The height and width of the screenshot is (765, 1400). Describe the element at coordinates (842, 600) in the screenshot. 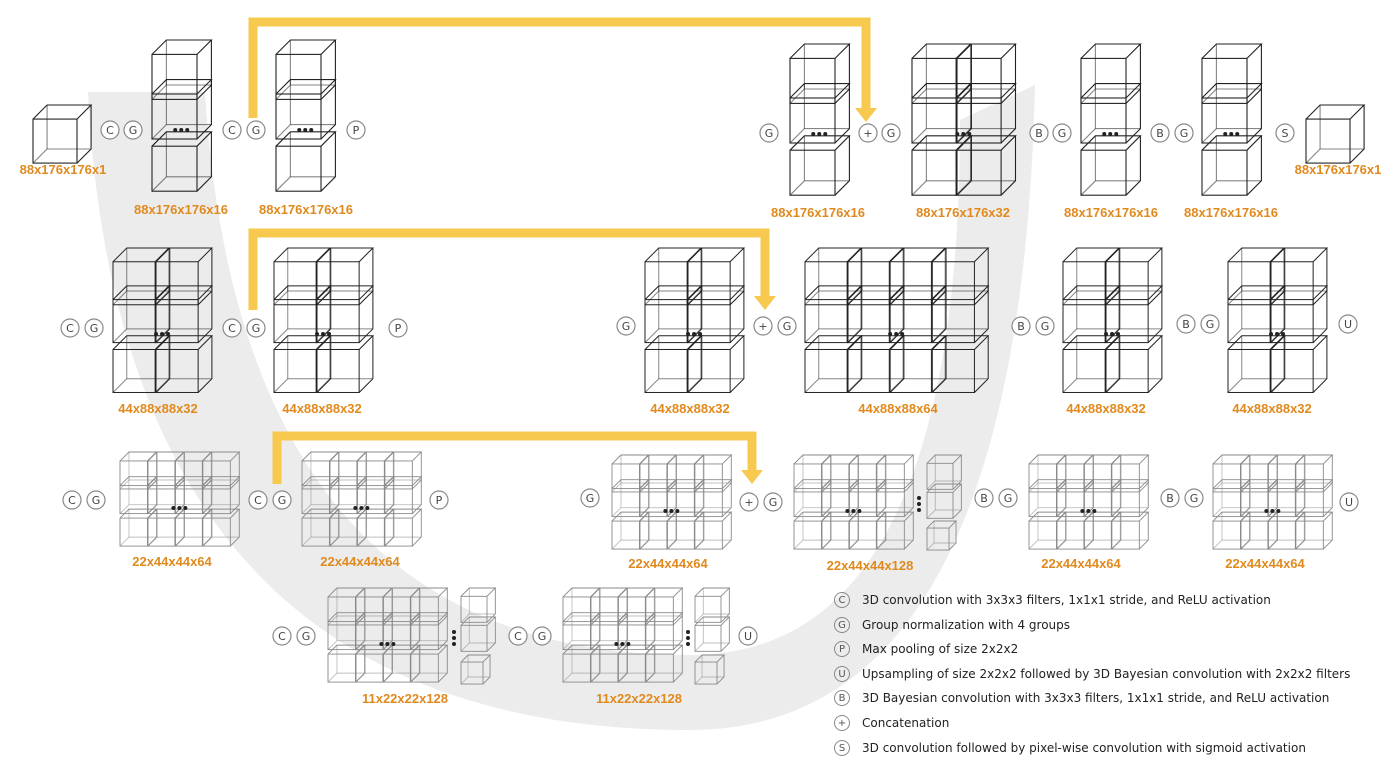

I see `legend-symbol: C` at that location.